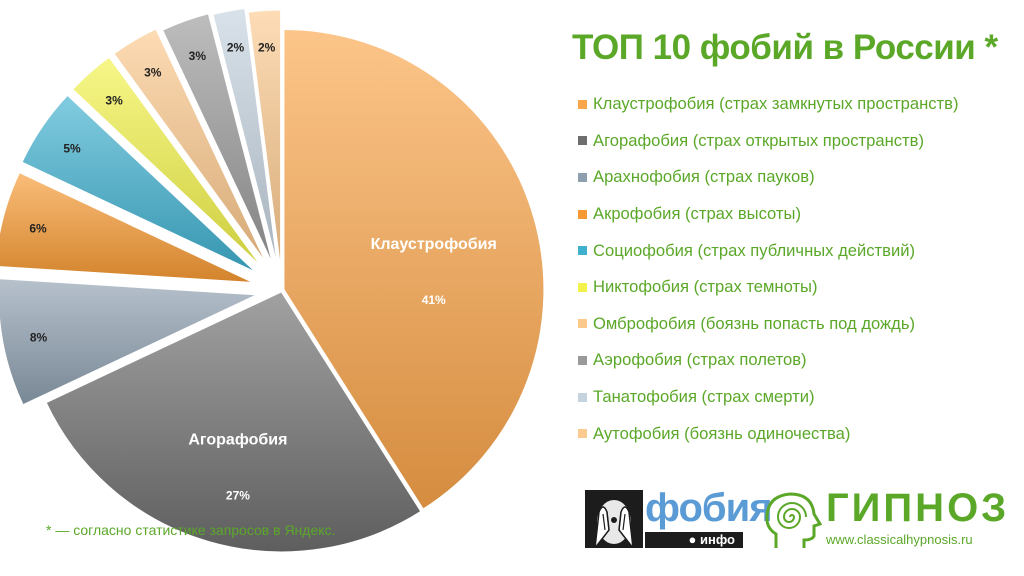 This screenshot has width=1024, height=576. I want to click on fobia-logo-sub: ● инфо, so click(694, 540).